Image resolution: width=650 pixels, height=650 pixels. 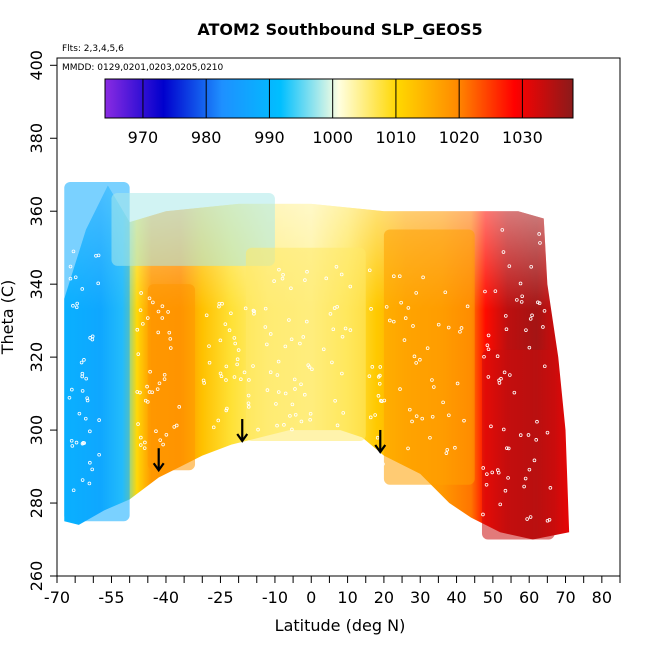 I want to click on x-axis: -70 -55 -40 -25 -10 0 10 20 30 40 50 60 70 80, so click(x=332, y=591).